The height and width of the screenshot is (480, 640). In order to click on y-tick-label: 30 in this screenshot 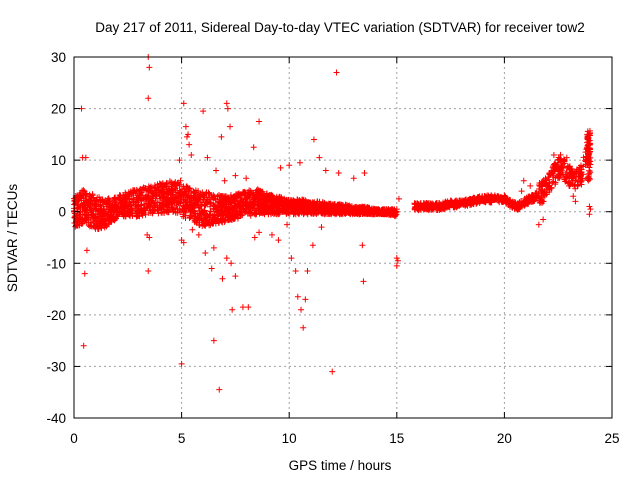, I will do `click(58, 57)`.